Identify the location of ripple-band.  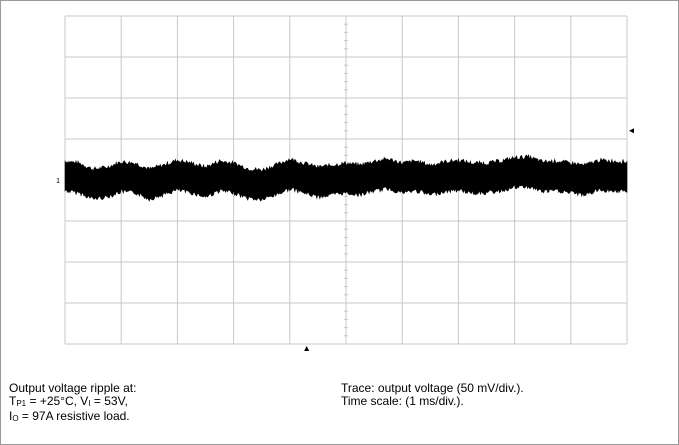
(346, 177).